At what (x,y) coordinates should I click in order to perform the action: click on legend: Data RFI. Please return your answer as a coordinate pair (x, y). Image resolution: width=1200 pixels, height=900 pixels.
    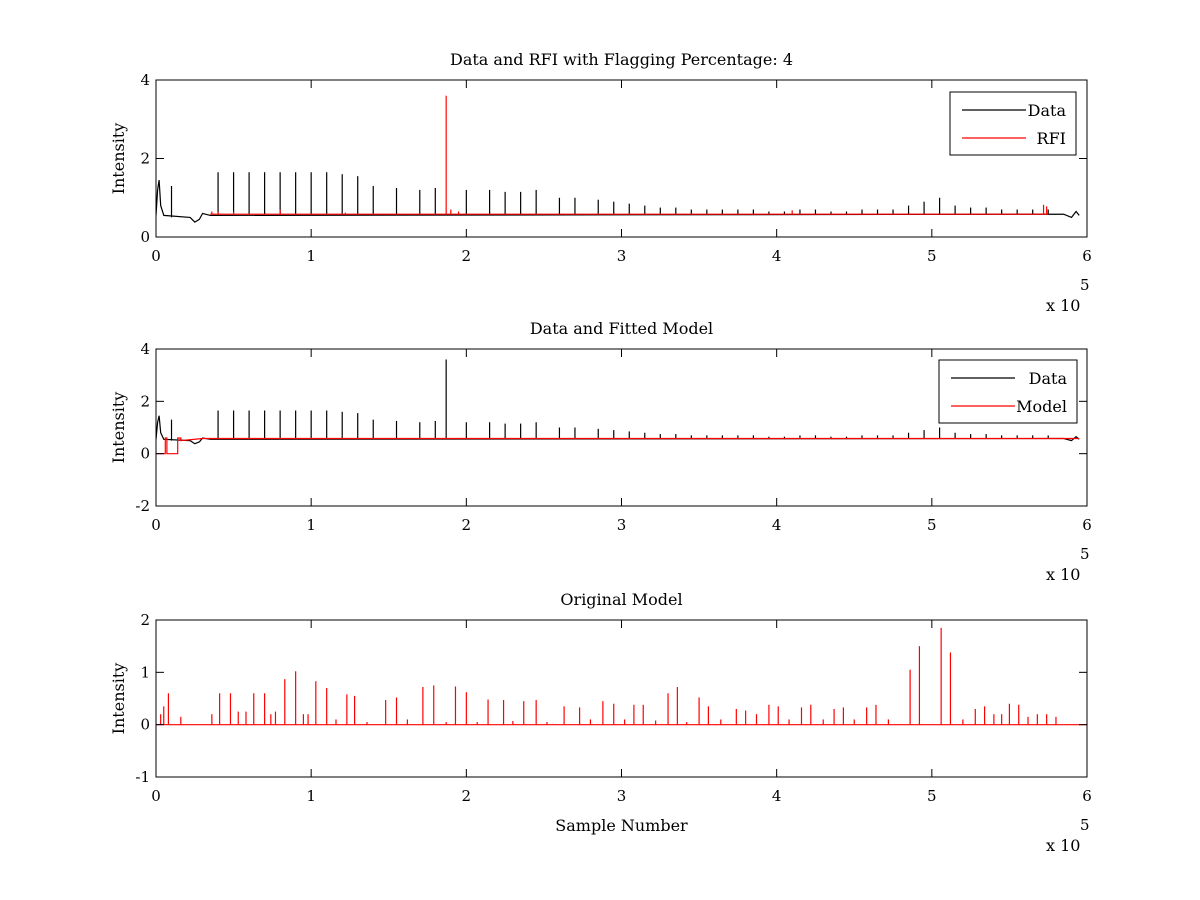
    Looking at the image, I should click on (1013, 123).